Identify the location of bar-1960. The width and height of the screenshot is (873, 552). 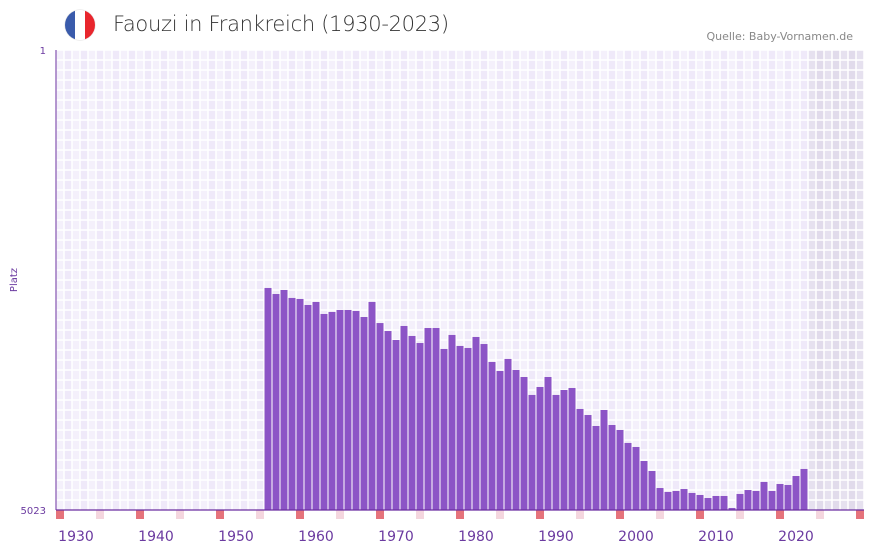
(300, 404).